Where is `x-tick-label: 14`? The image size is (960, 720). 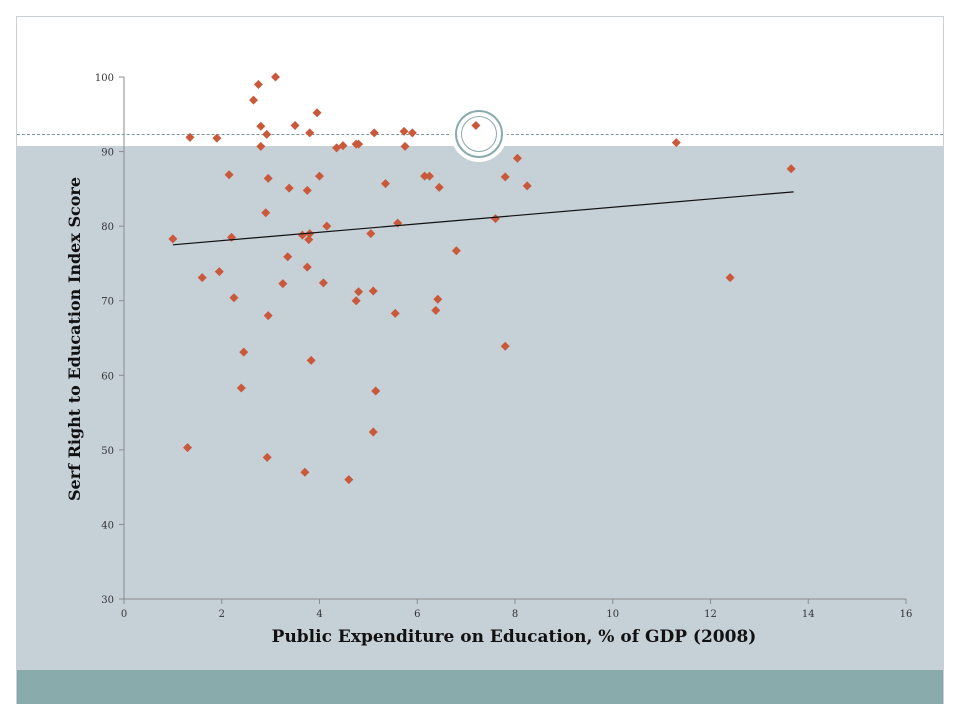
x-tick-label: 14 is located at coordinates (808, 614).